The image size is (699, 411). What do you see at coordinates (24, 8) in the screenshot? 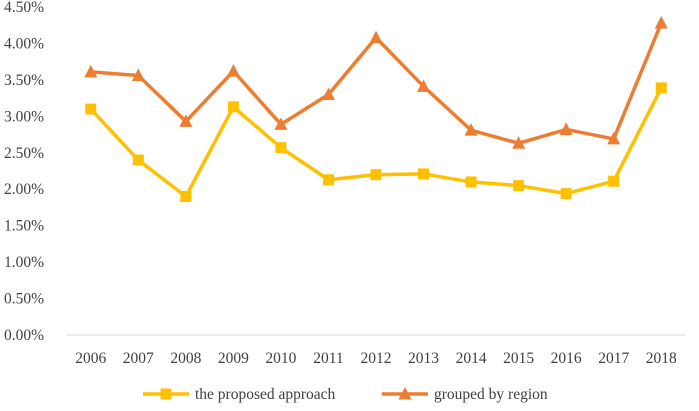
I see `y-tick-label: 4.50%` at bounding box center [24, 8].